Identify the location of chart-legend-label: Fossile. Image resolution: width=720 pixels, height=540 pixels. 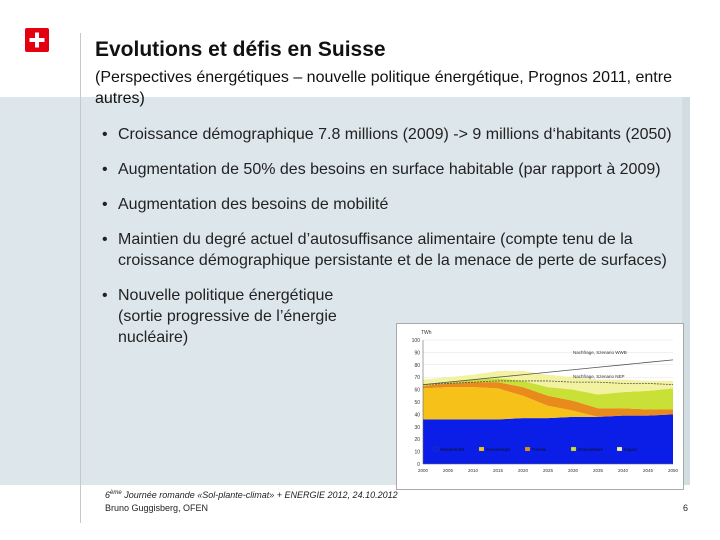
(539, 449).